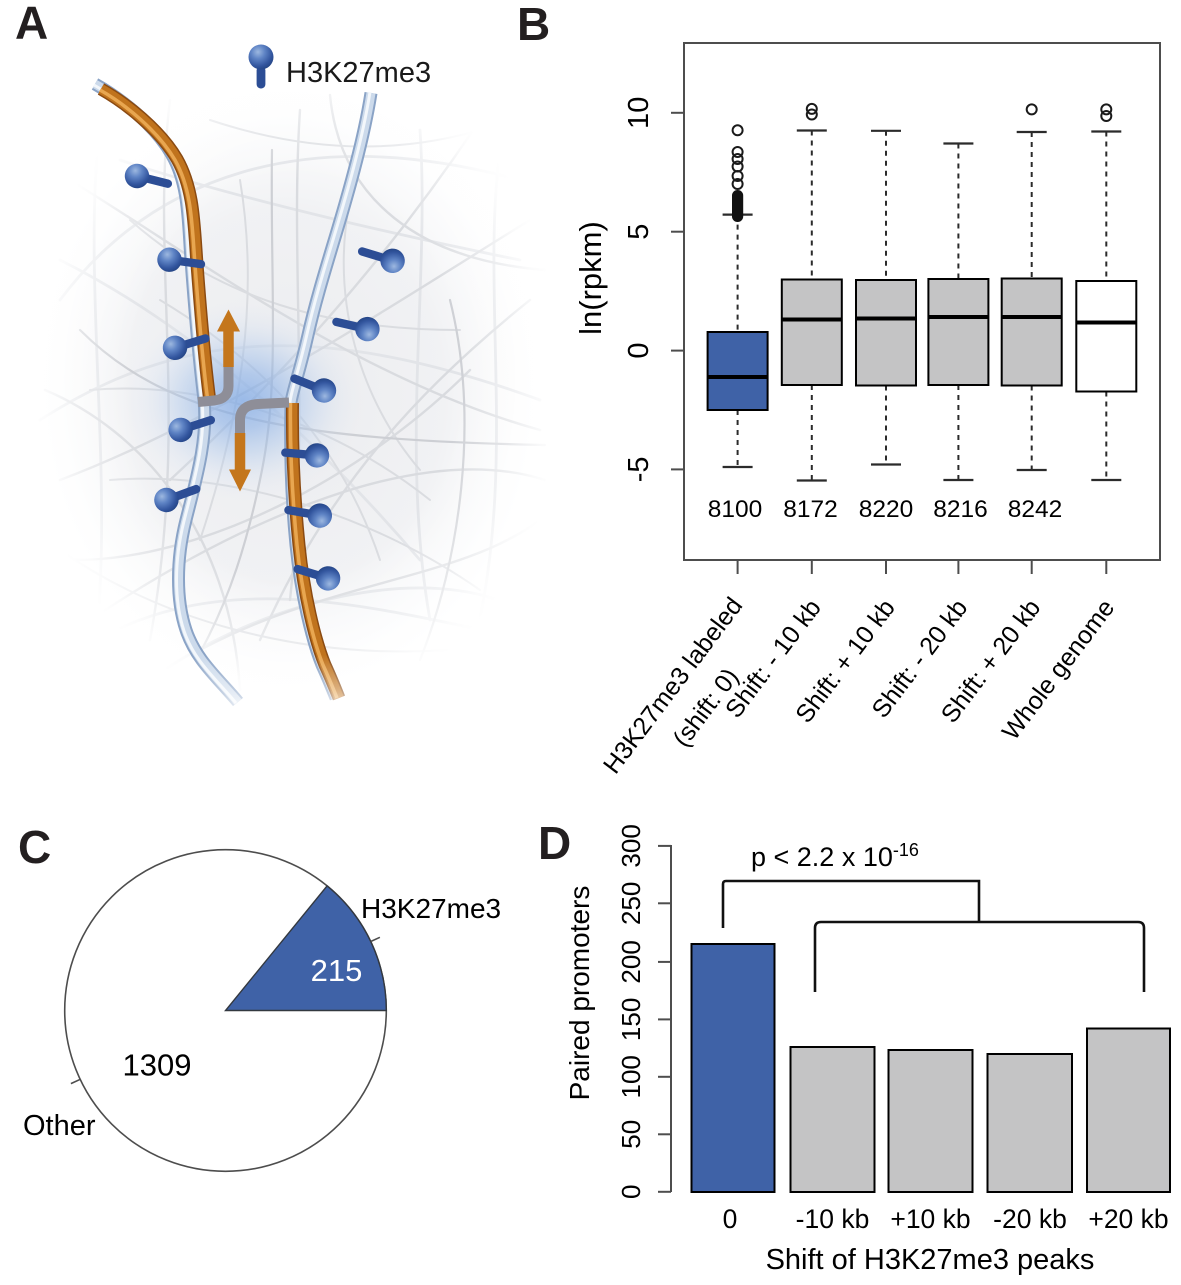 Image resolution: width=1181 pixels, height=1285 pixels. I want to click on svg-text: 1309, so click(157, 1065).